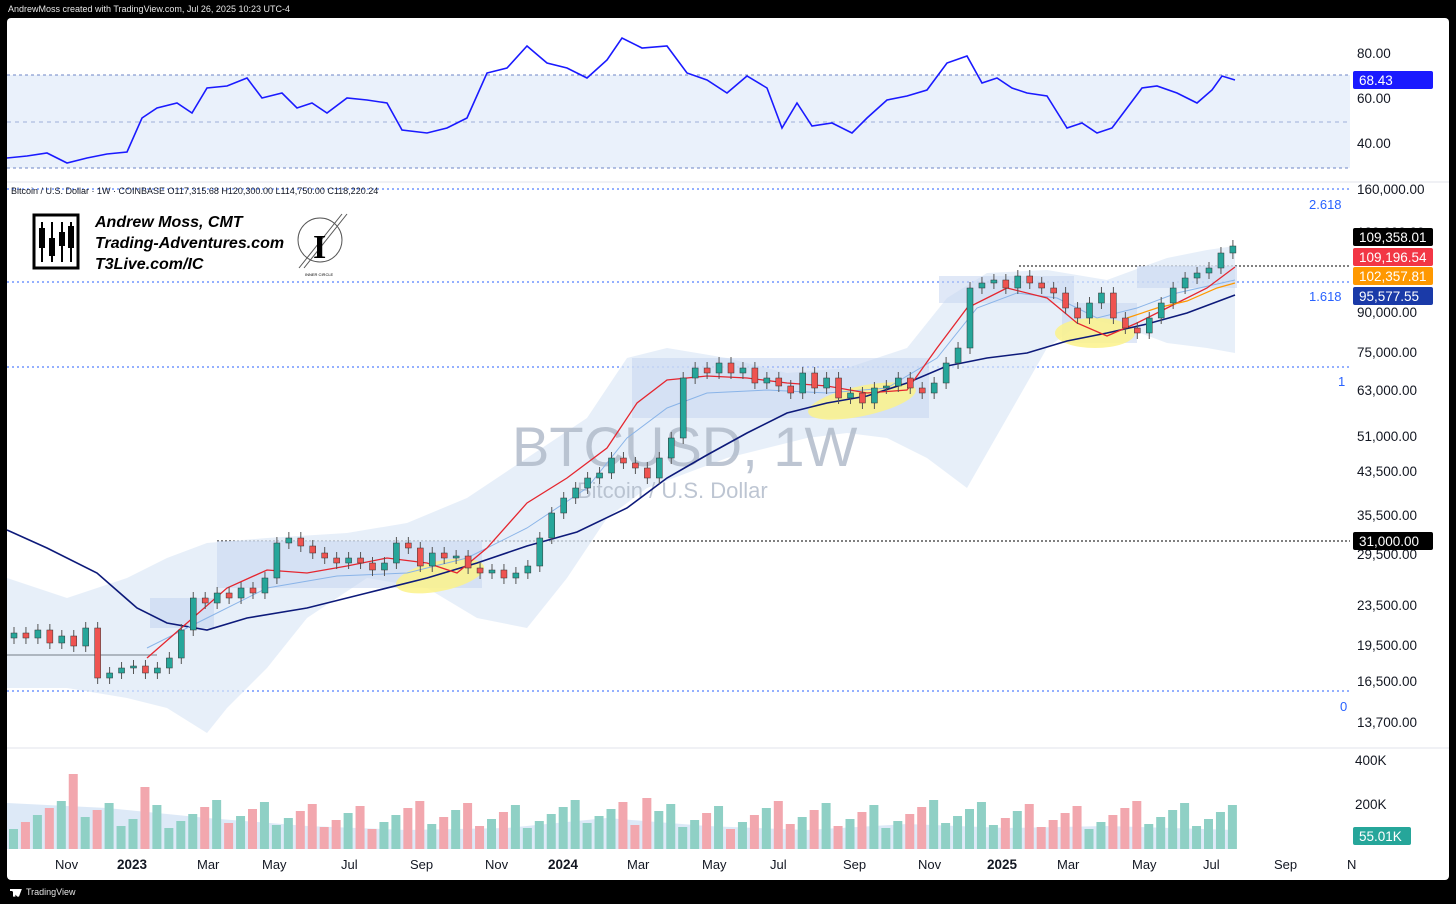  I want to click on svg-text: 102,357.81, so click(1393, 276).